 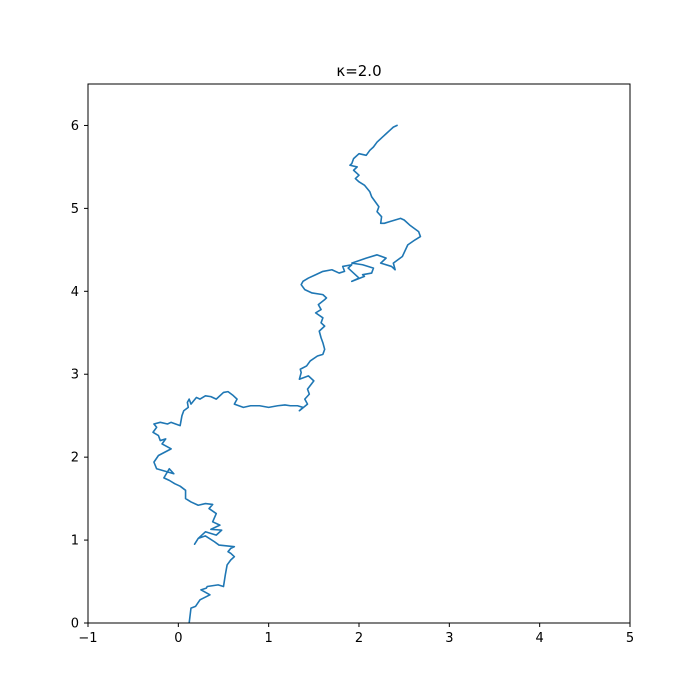 I want to click on chart-title: κ=2.0, so click(x=358, y=71).